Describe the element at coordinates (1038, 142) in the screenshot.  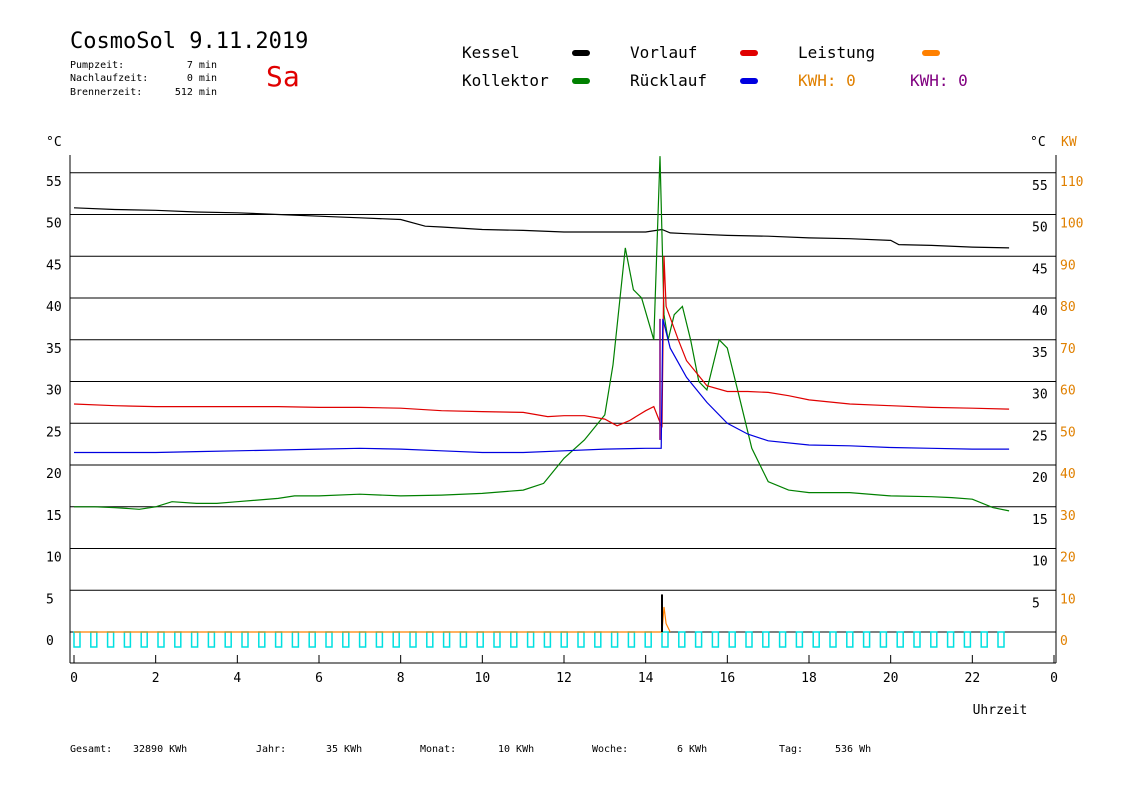
I see `y-right-unit: °C` at that location.